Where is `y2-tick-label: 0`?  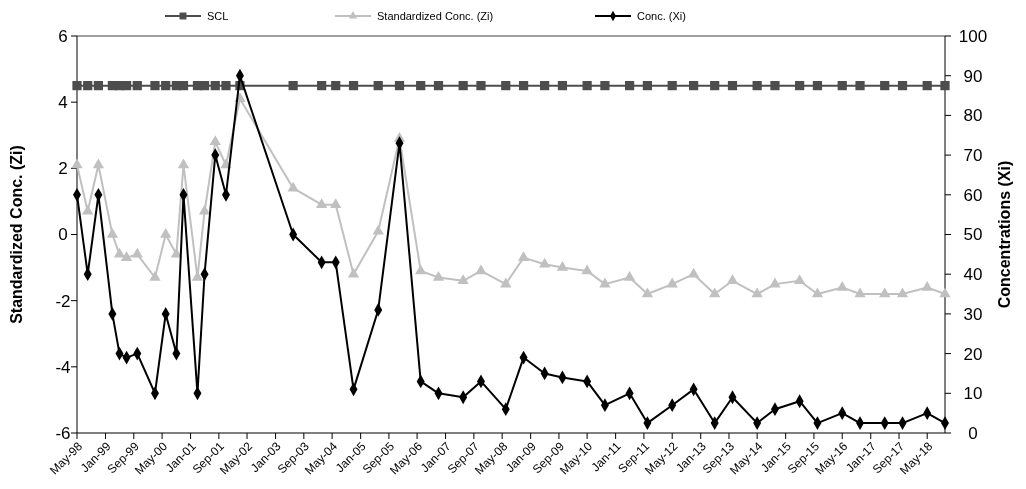 y2-tick-label: 0 is located at coordinates (973, 433).